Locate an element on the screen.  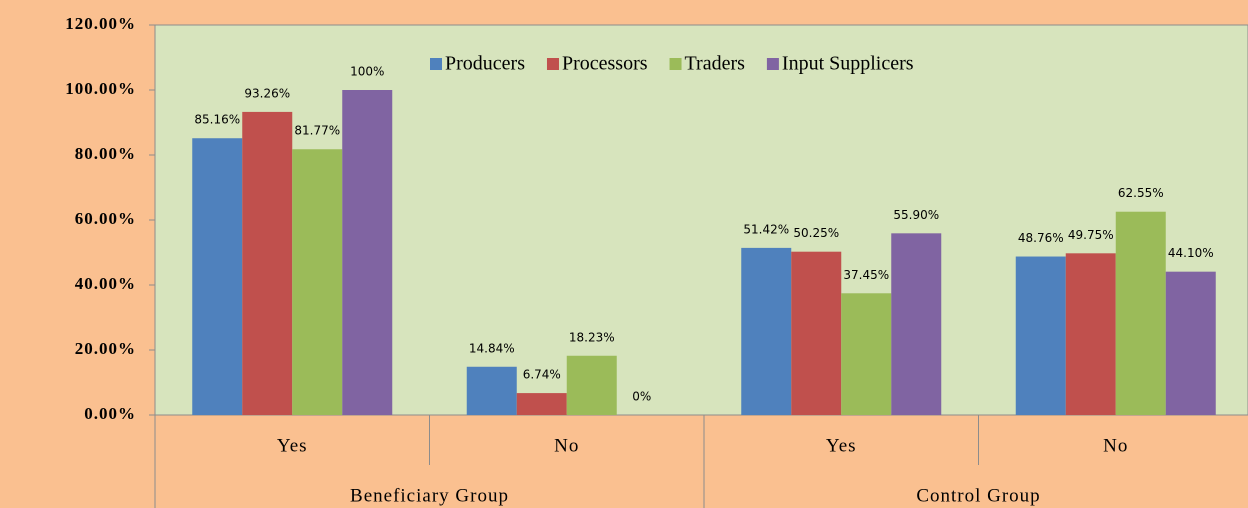
y-tick-label: 60.00% is located at coordinates (105, 218).